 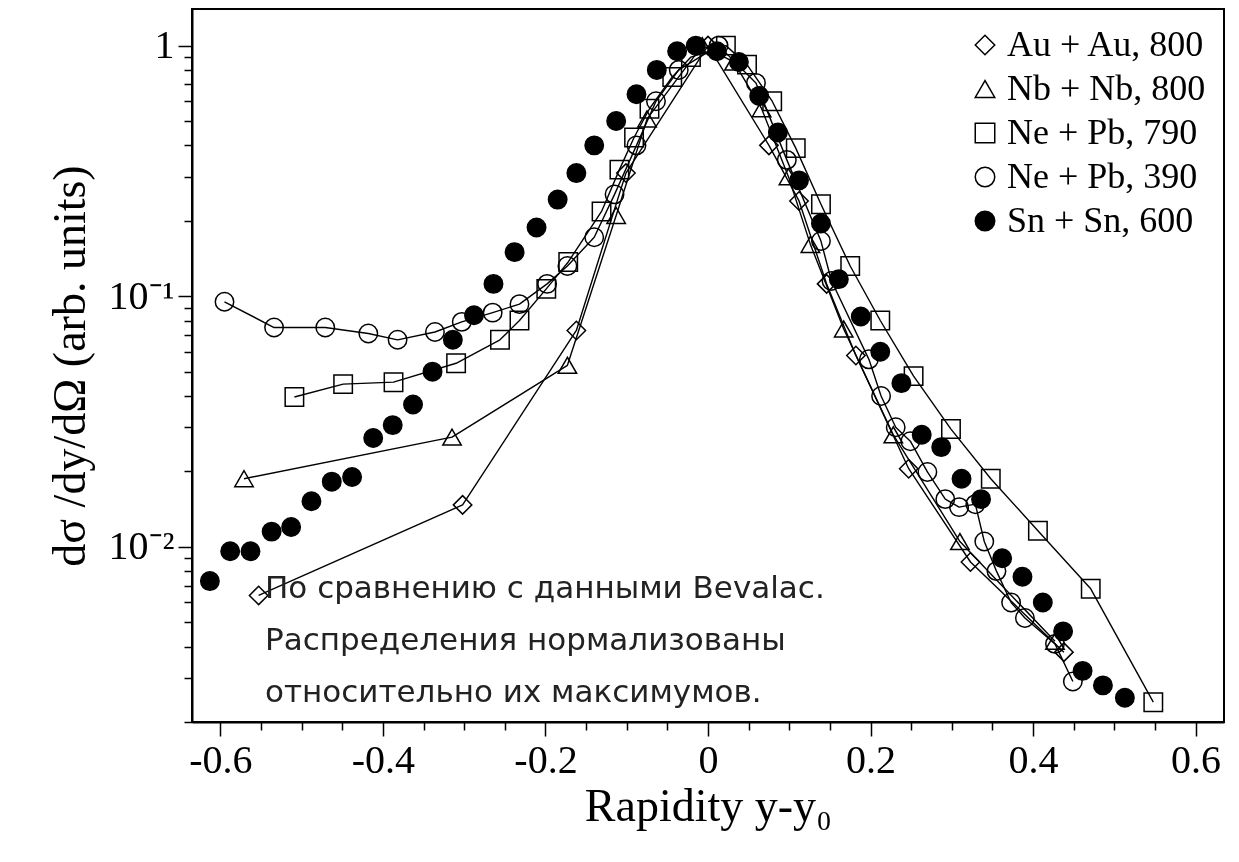 I want to click on x-tick-label: -0.6, so click(x=221, y=759).